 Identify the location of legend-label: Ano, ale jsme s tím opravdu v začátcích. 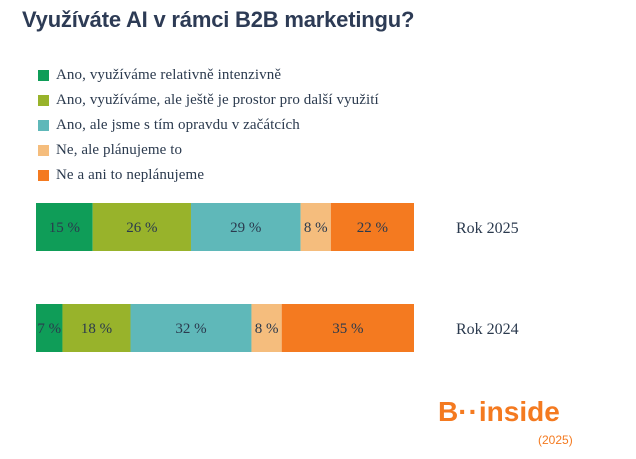
(178, 125).